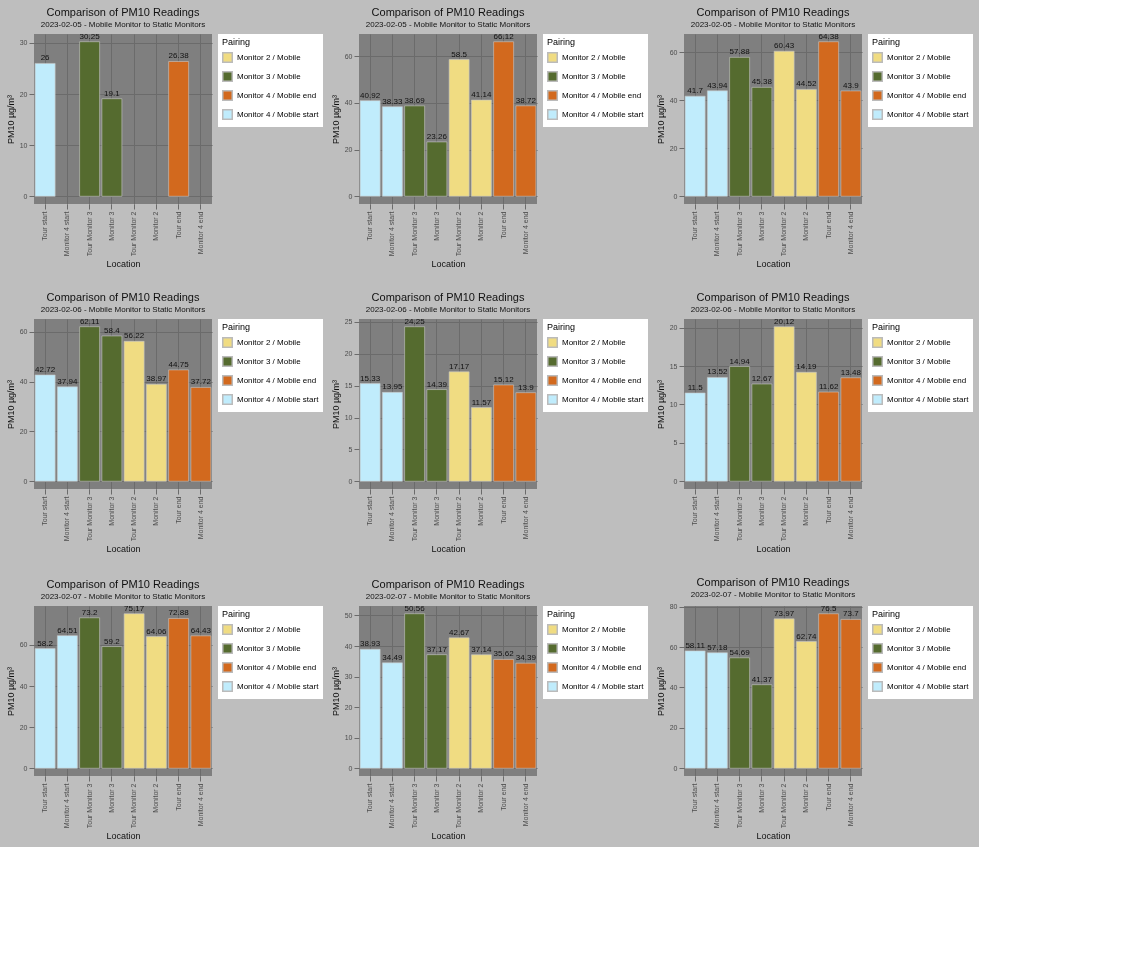 The width and height of the screenshot is (1136, 955). What do you see at coordinates (773, 594) in the screenshot?
I see `chart-subtitle: 2023-02-07 - Mobile Monitor to Static Monitors` at bounding box center [773, 594].